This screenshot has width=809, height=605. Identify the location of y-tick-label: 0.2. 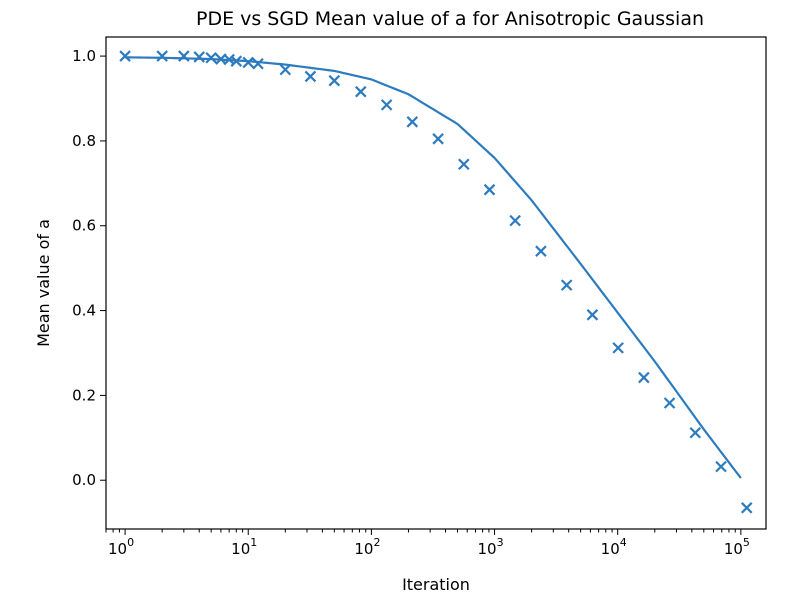
(84, 395).